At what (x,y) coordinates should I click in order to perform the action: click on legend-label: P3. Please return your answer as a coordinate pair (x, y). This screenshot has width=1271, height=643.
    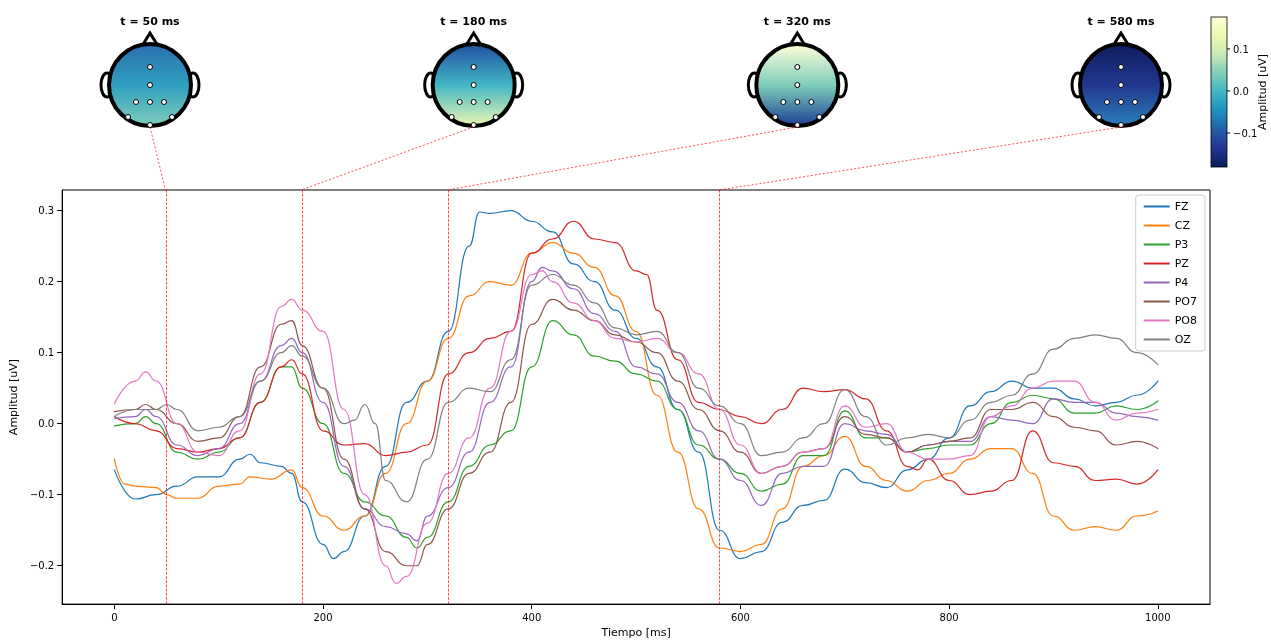
    Looking at the image, I should click on (1181, 244).